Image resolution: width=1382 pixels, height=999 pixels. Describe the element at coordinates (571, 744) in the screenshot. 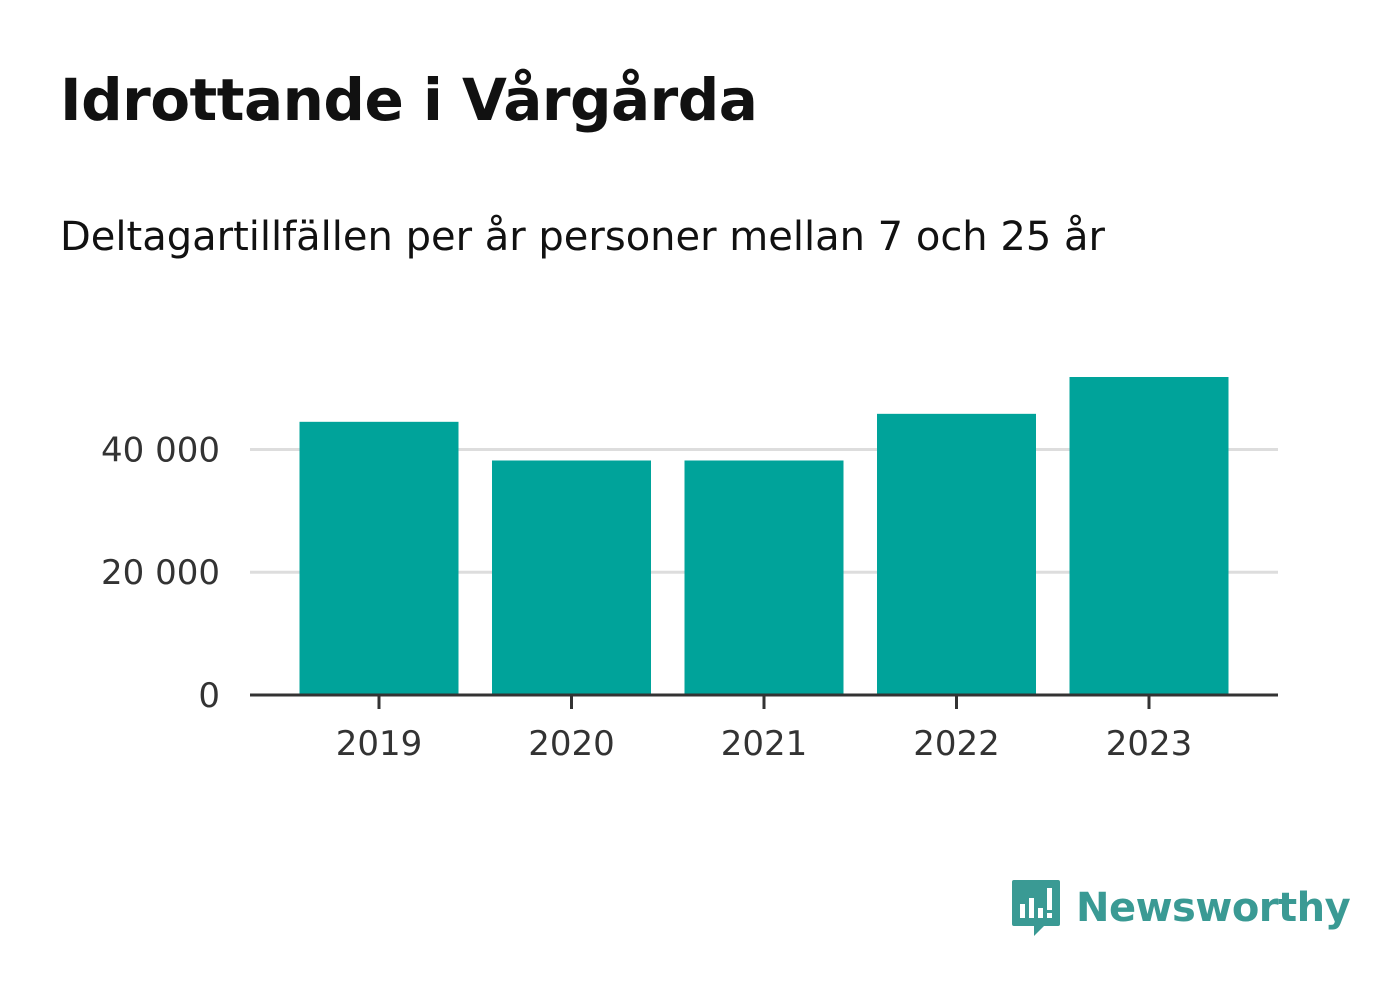

I see `x-tick-label: 2020` at that location.